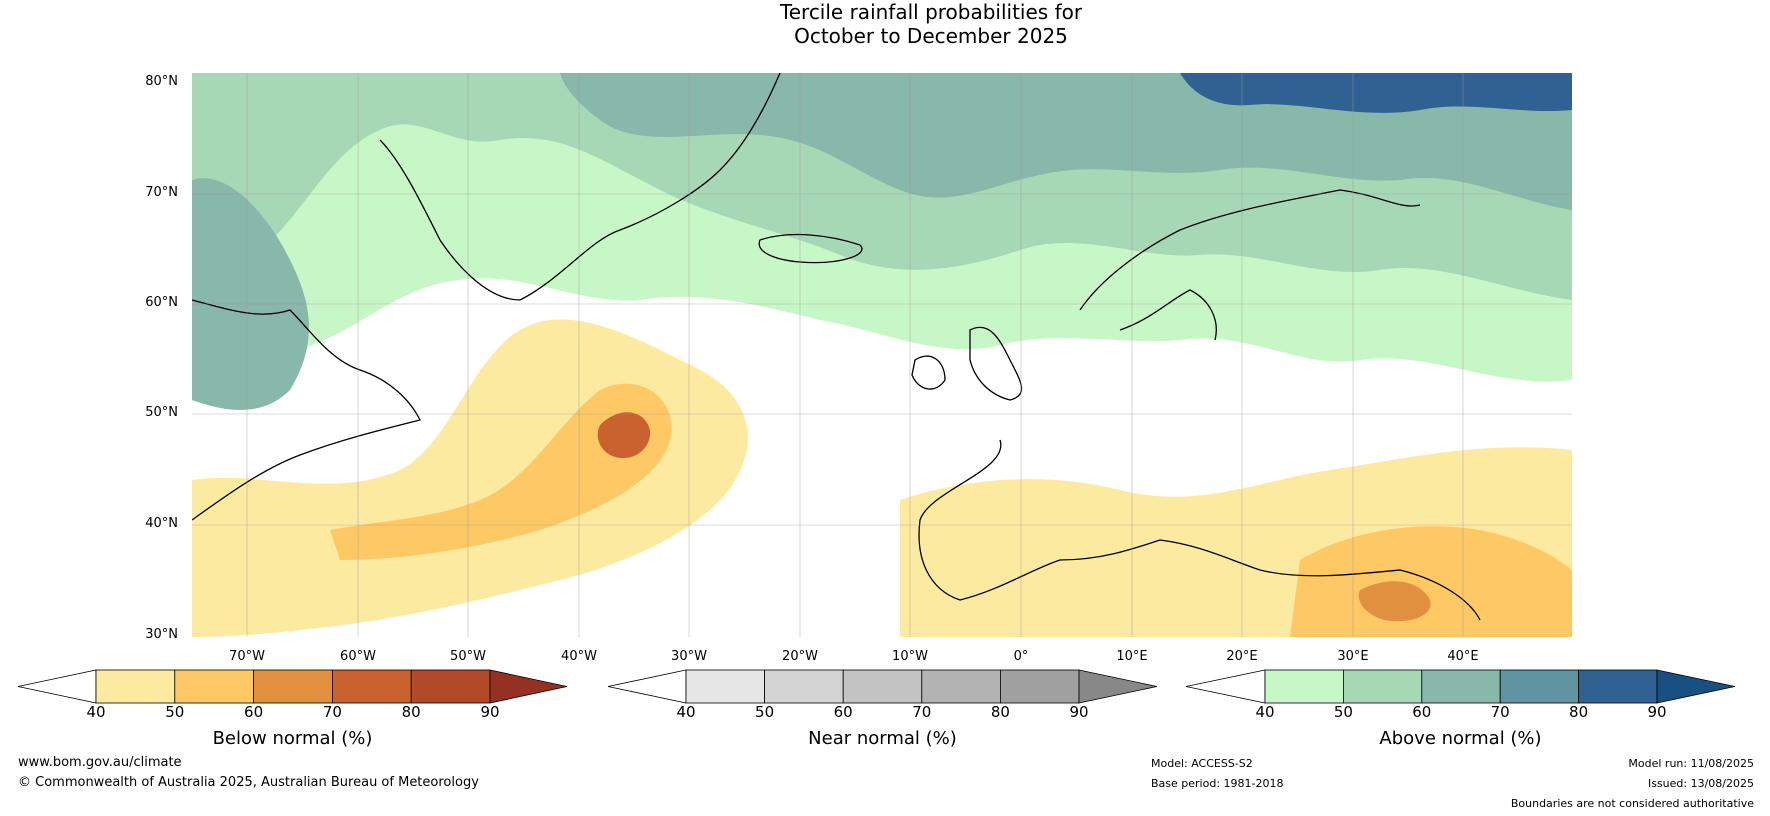 This screenshot has height=816, width=1770. Describe the element at coordinates (1422, 712) in the screenshot. I see `colorbar-3-tick: 60` at that location.